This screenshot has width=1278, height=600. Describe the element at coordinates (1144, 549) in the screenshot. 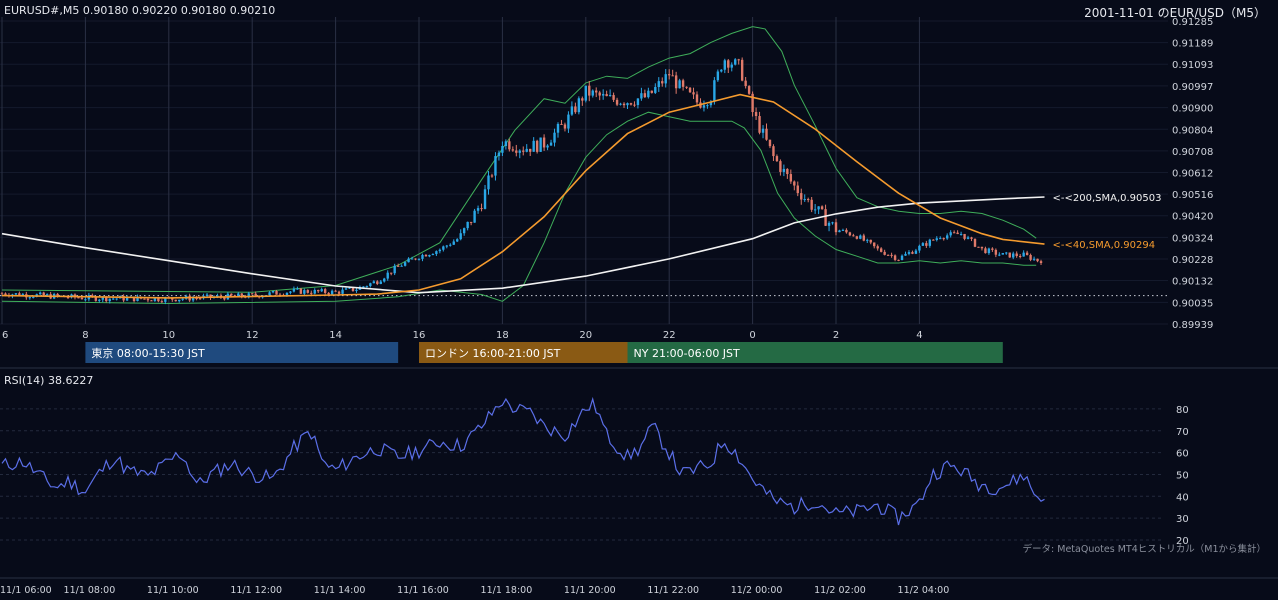

I see `data-credit: データ: MetaQuotes MT4ヒストリカル（M1から集計）` at that location.